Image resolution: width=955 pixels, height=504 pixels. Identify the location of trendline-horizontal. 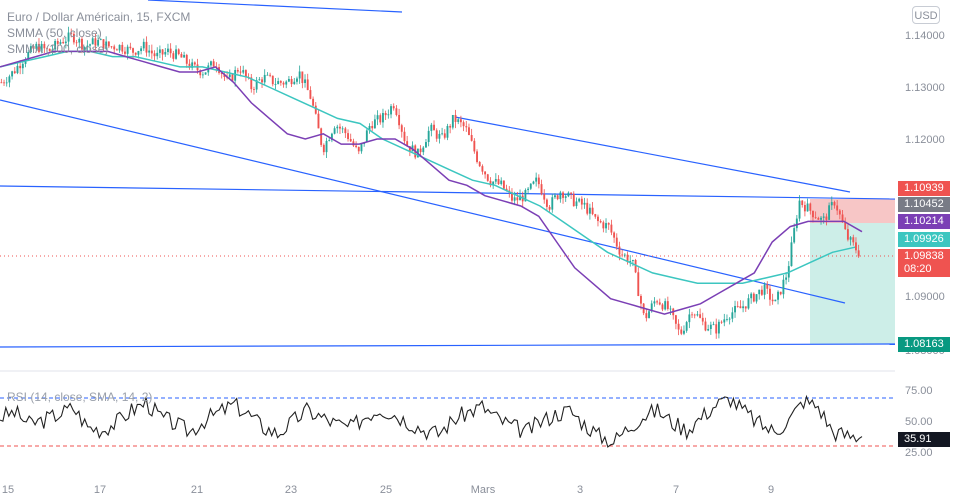
(448, 192).